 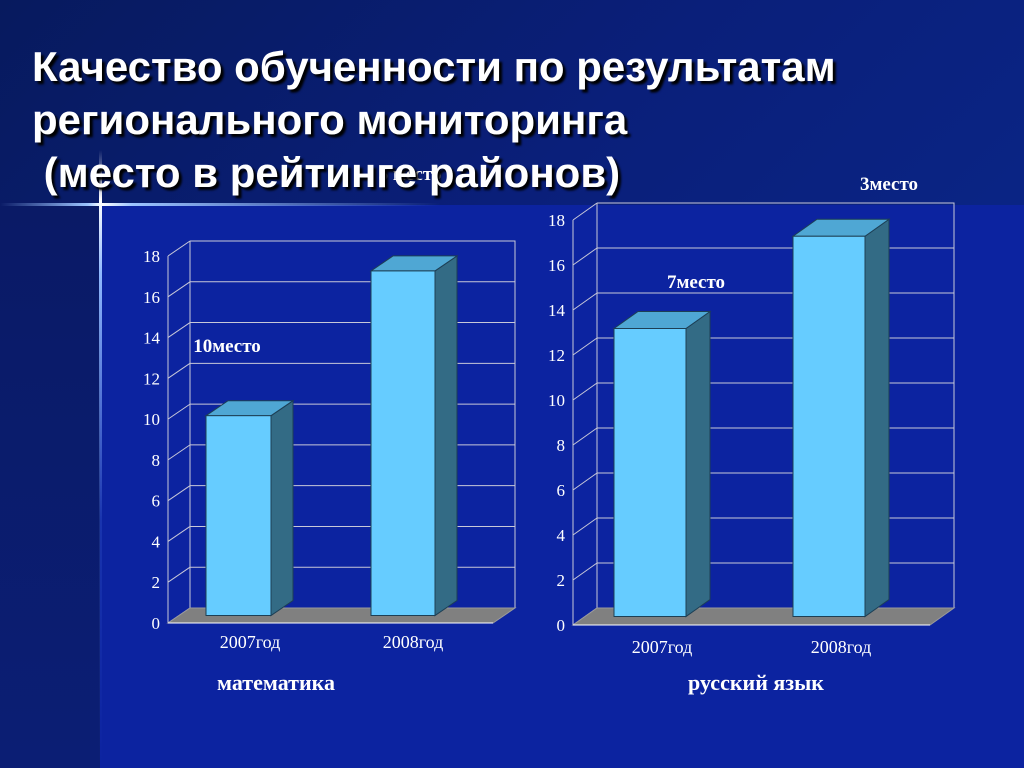 What do you see at coordinates (152, 338) in the screenshot?
I see `chart-1-y-tick-label: 14` at bounding box center [152, 338].